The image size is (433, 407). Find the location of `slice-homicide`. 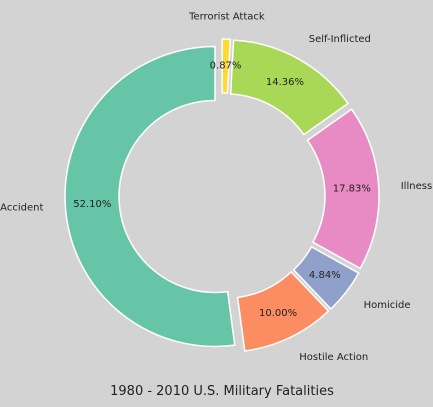

slice-homicide is located at coordinates (326, 278).